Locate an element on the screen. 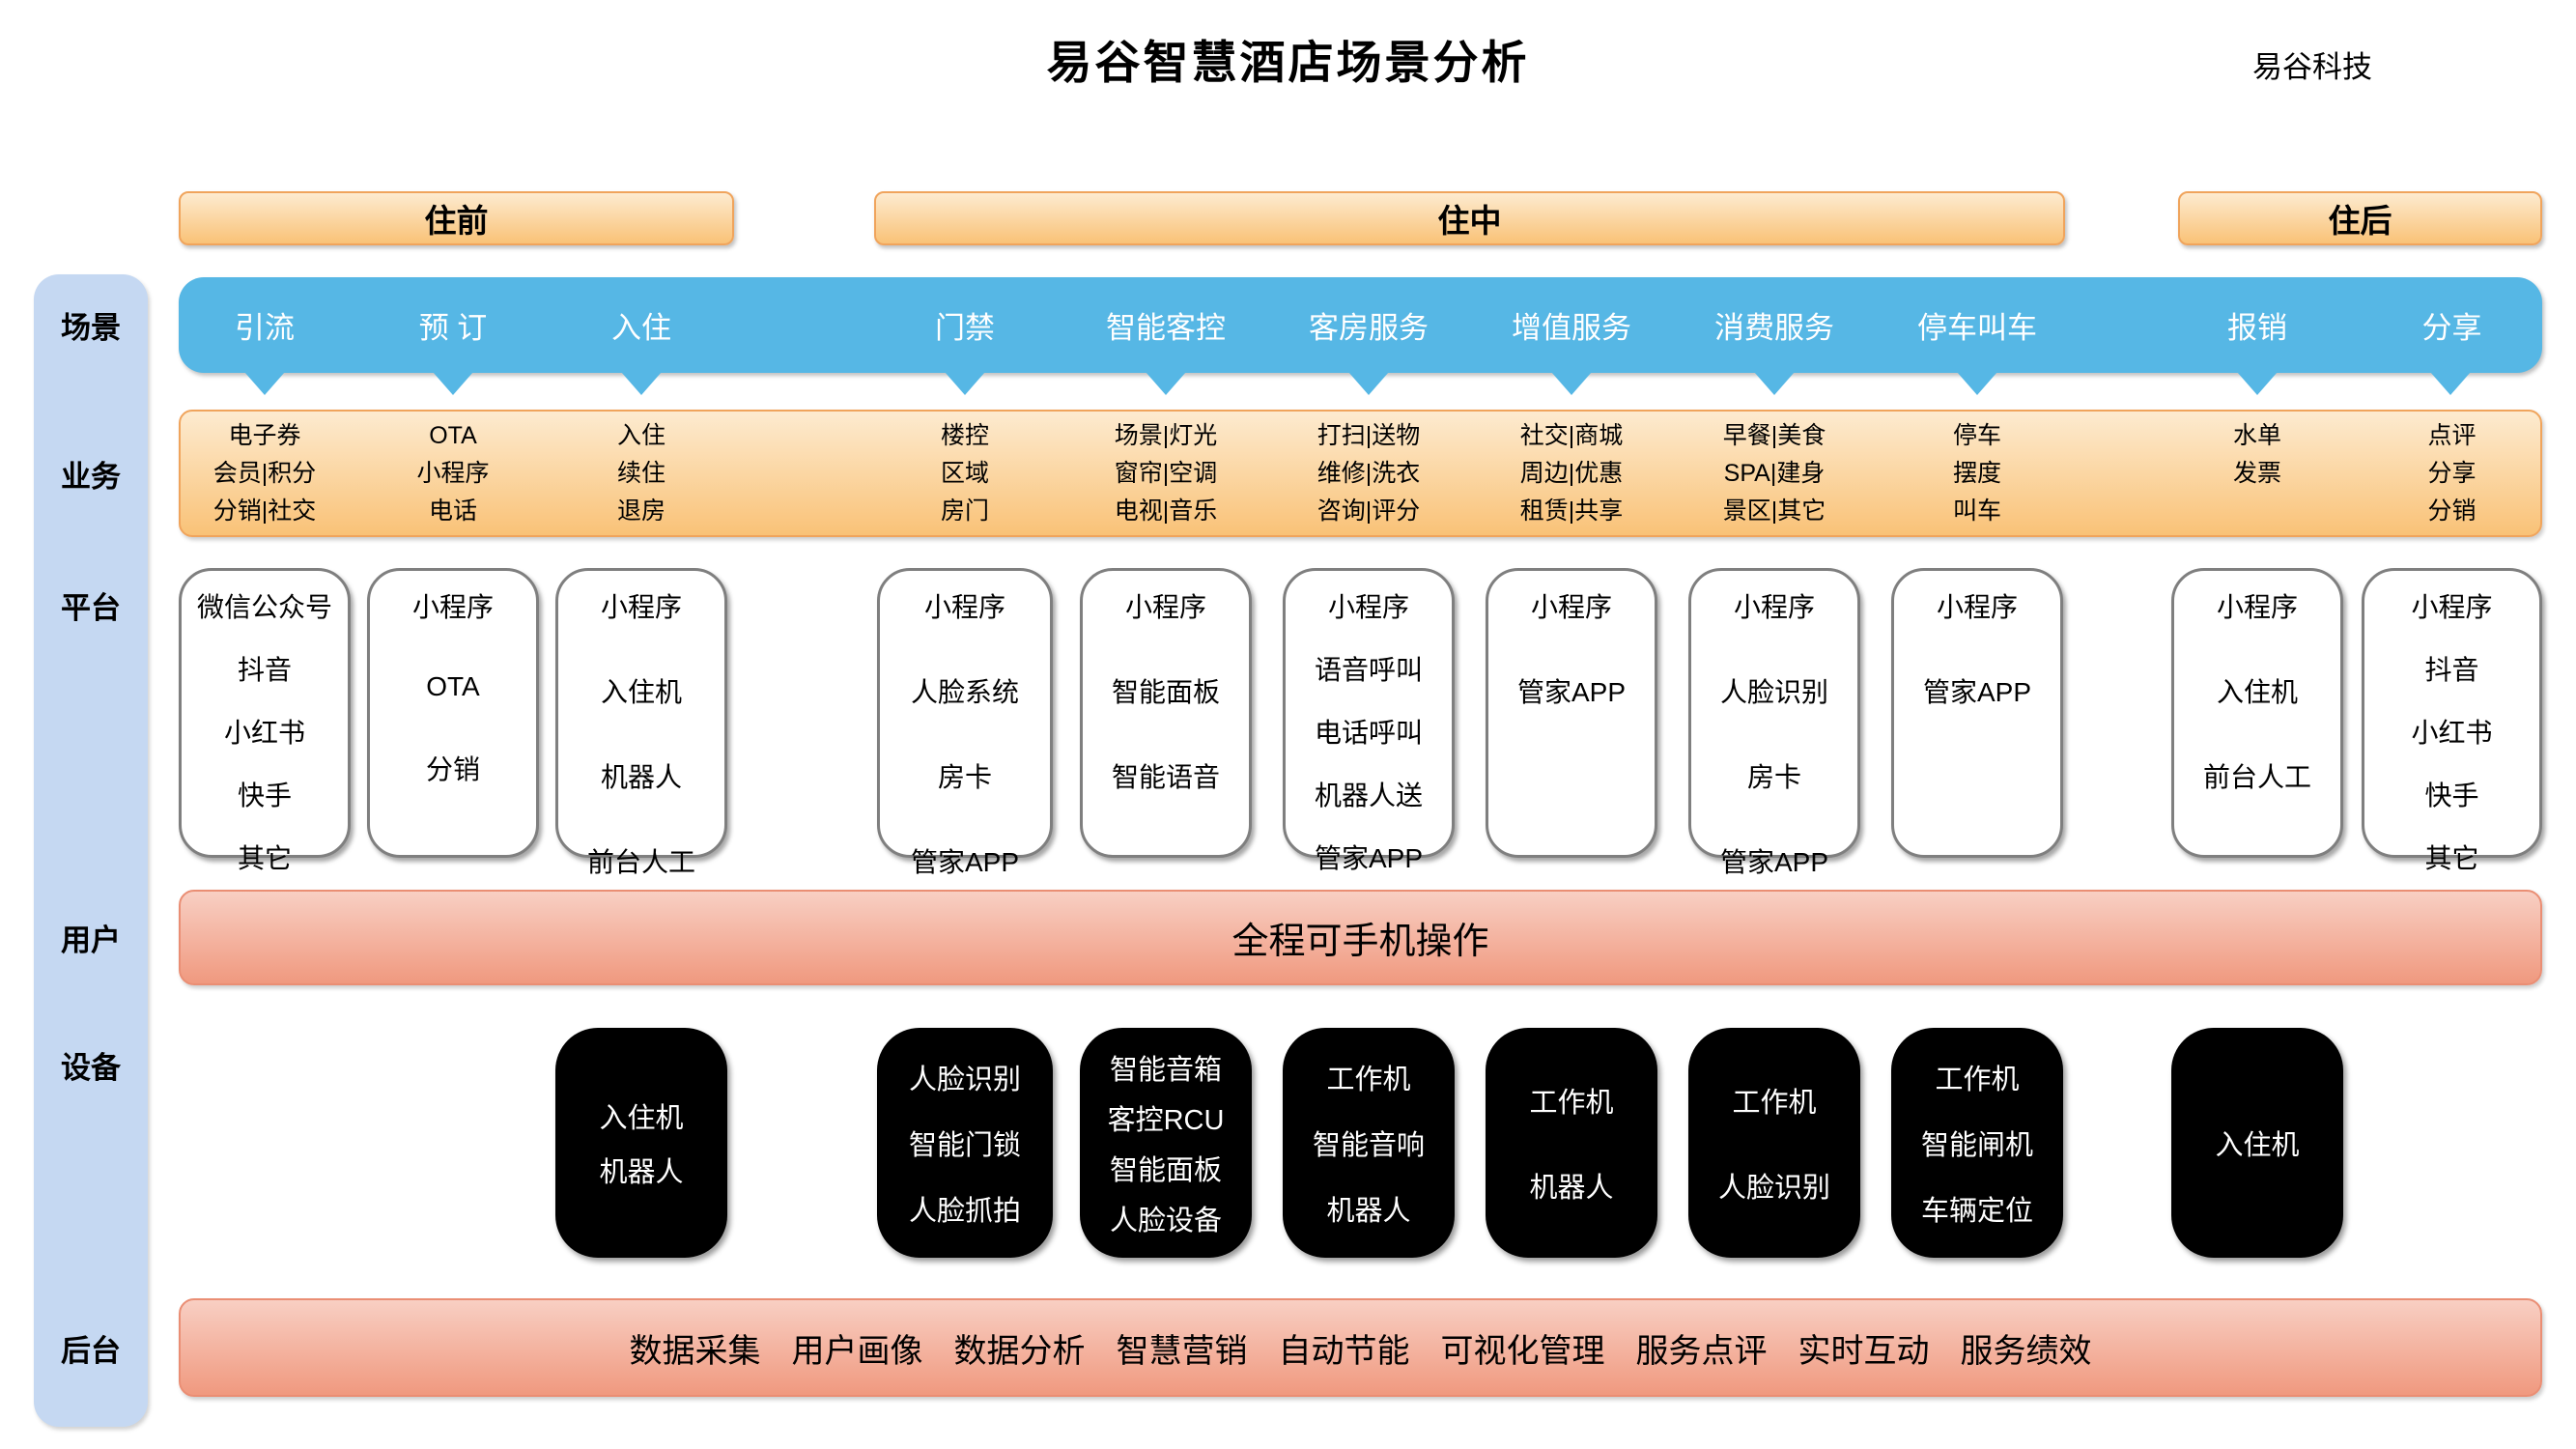 This screenshot has height=1449, width=2576. platform-item: 机器人送 is located at coordinates (1368, 795).